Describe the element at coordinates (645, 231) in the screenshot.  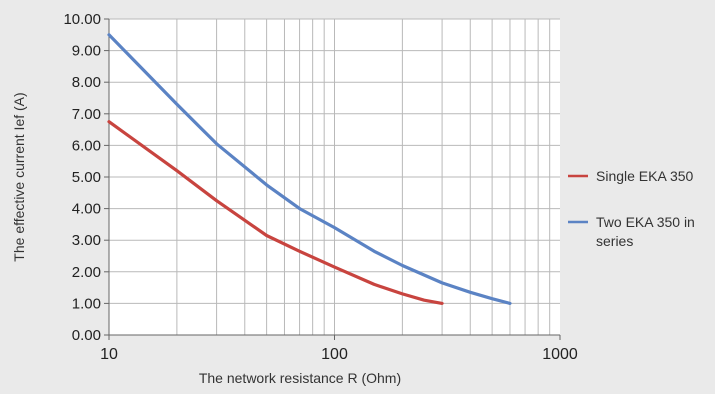
I see `legend-label-2: Two EKA 350 in series` at that location.